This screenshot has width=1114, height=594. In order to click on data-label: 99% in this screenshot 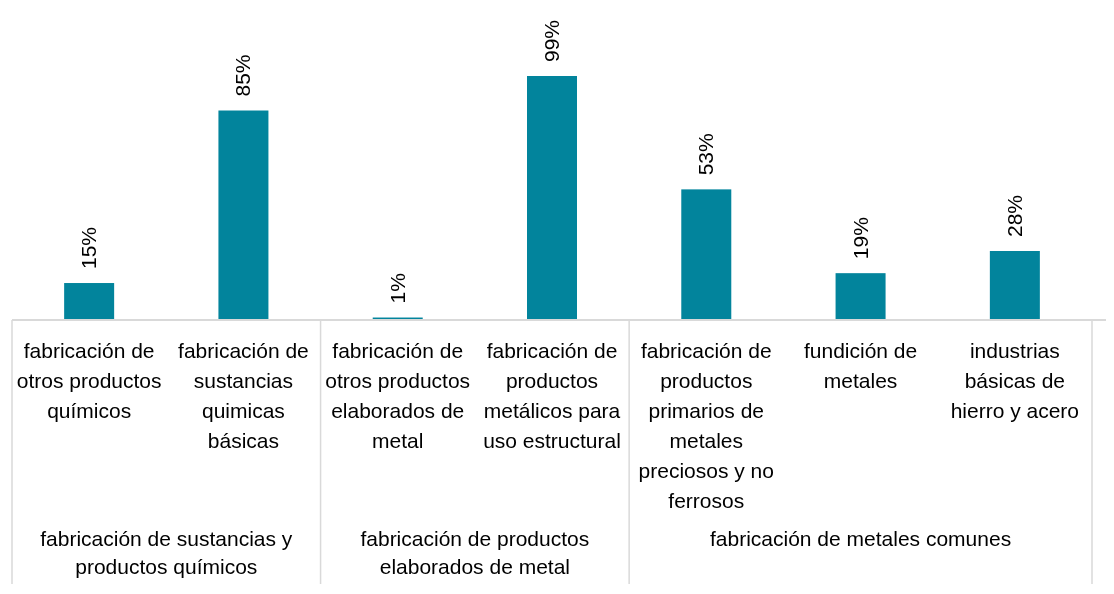, I will do `click(551, 40)`.